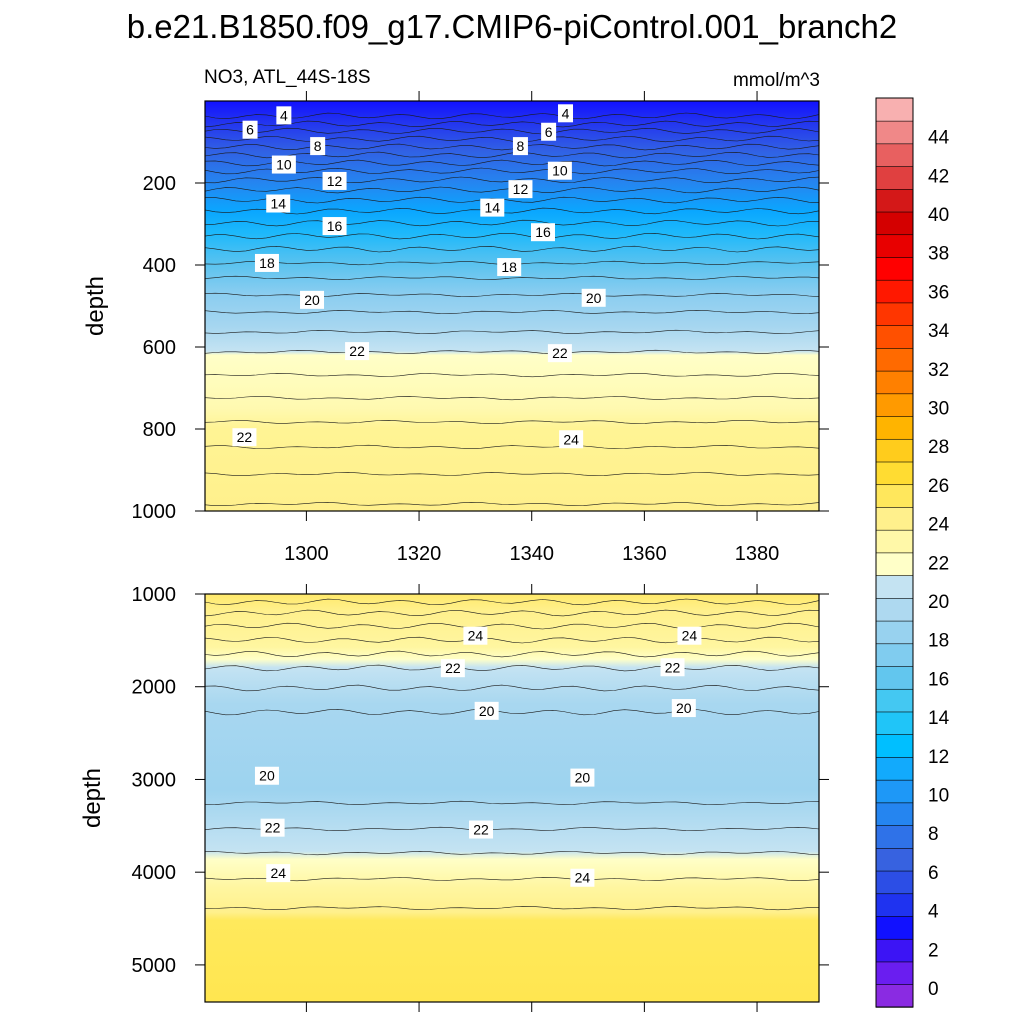 The width and height of the screenshot is (1024, 1024). Describe the element at coordinates (318, 146) in the screenshot. I see `contour-label: 8` at that location.